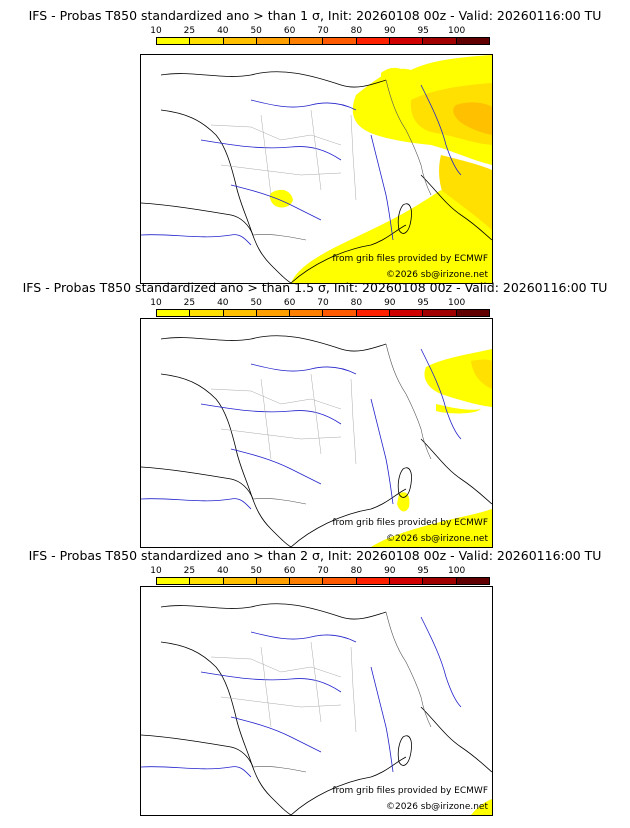  What do you see at coordinates (281, 198) in the screenshot?
I see `probability-area-southwest-patch` at bounding box center [281, 198].